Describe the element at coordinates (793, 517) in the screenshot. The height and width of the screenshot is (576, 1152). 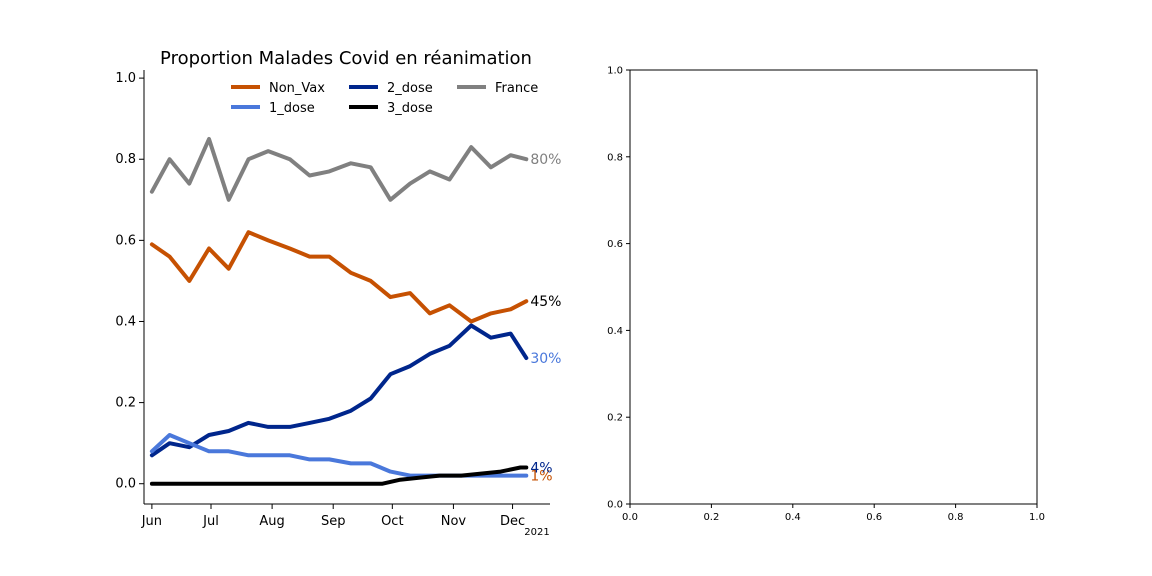
I see `right-x-tick-label: 0.4` at that location.